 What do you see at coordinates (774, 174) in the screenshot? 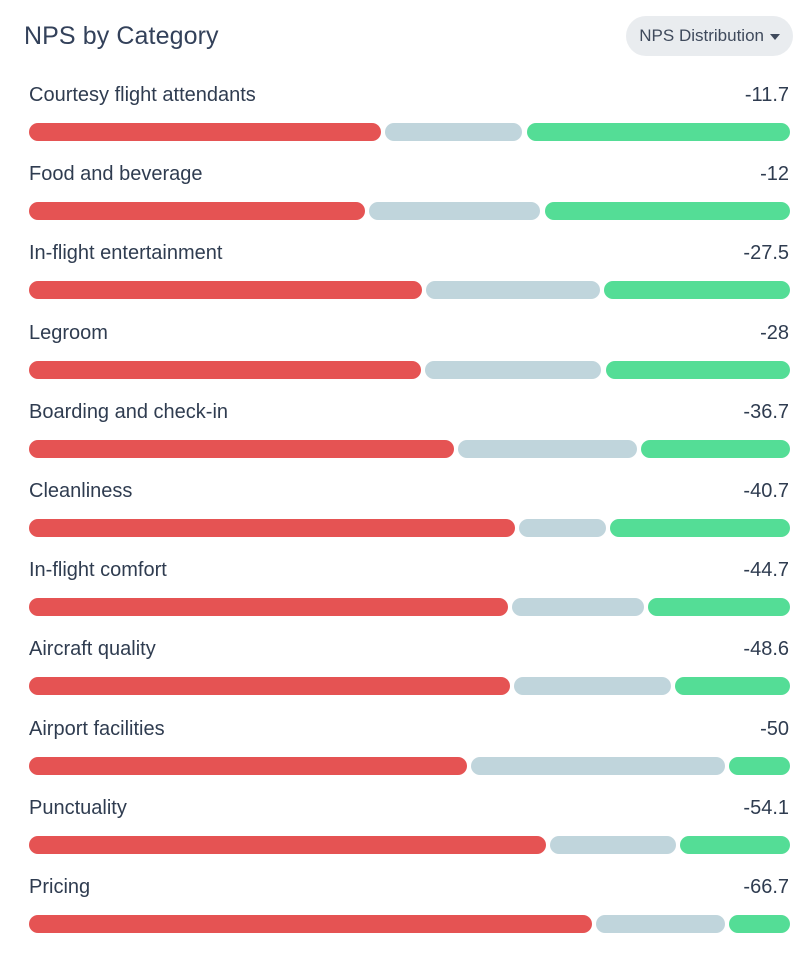
I see `nps-value: -12` at bounding box center [774, 174].